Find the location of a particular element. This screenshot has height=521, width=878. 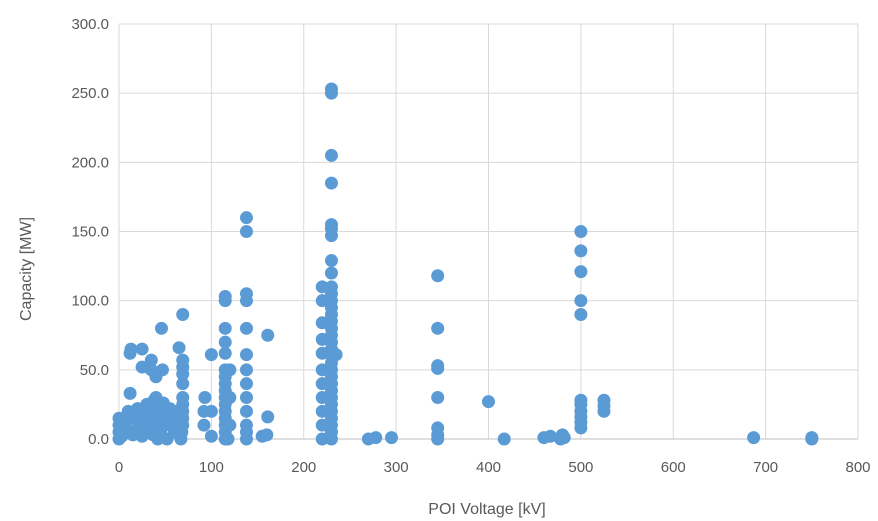

x-tick-label: 200 is located at coordinates (303, 467).